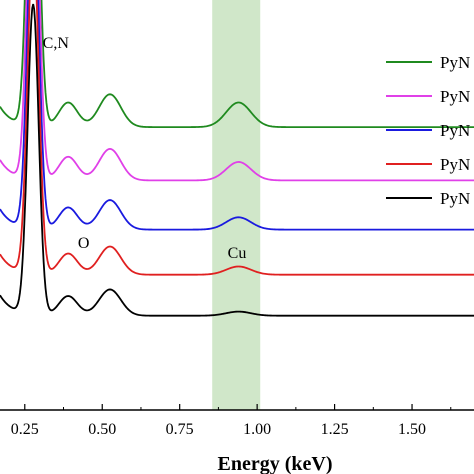 The width and height of the screenshot is (474, 474). What do you see at coordinates (257, 429) in the screenshot?
I see `x-tick-label: 1.00` at bounding box center [257, 429].